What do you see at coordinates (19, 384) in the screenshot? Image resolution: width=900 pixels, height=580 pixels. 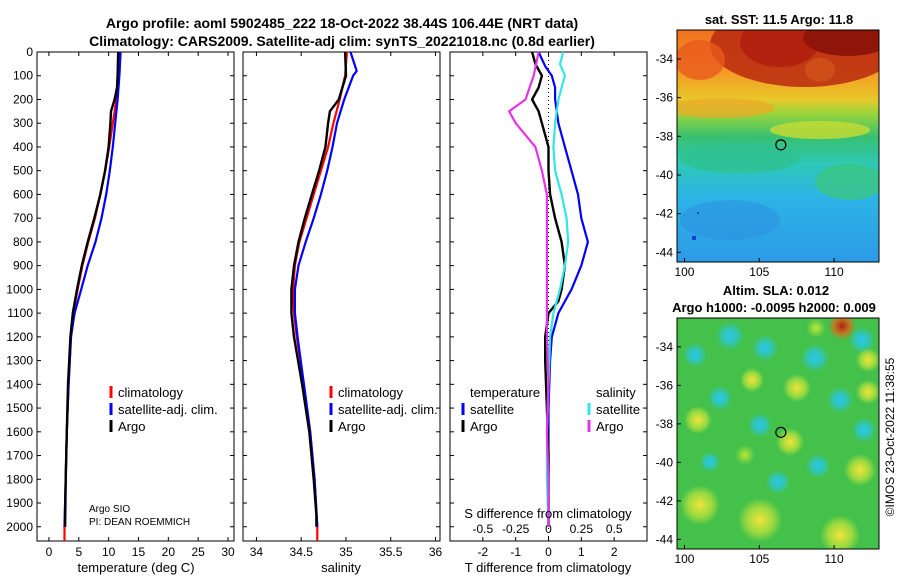 I see `depth-tick-label: 1400` at bounding box center [19, 384].